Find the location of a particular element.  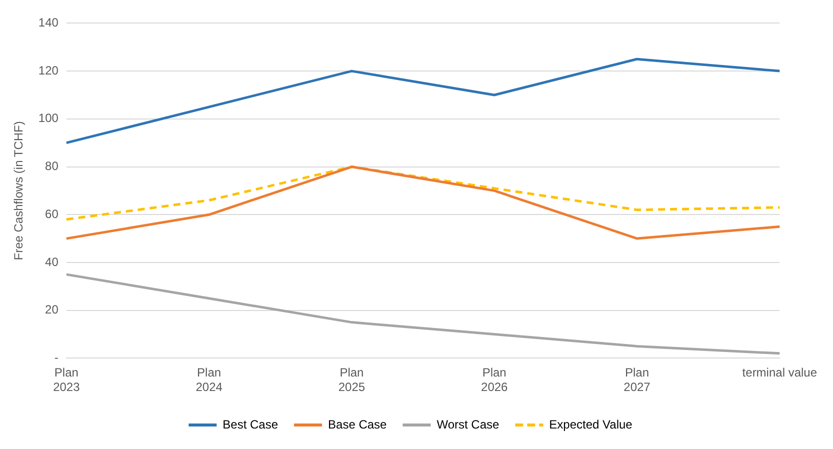

x-tick-label: terminal value is located at coordinates (780, 373).